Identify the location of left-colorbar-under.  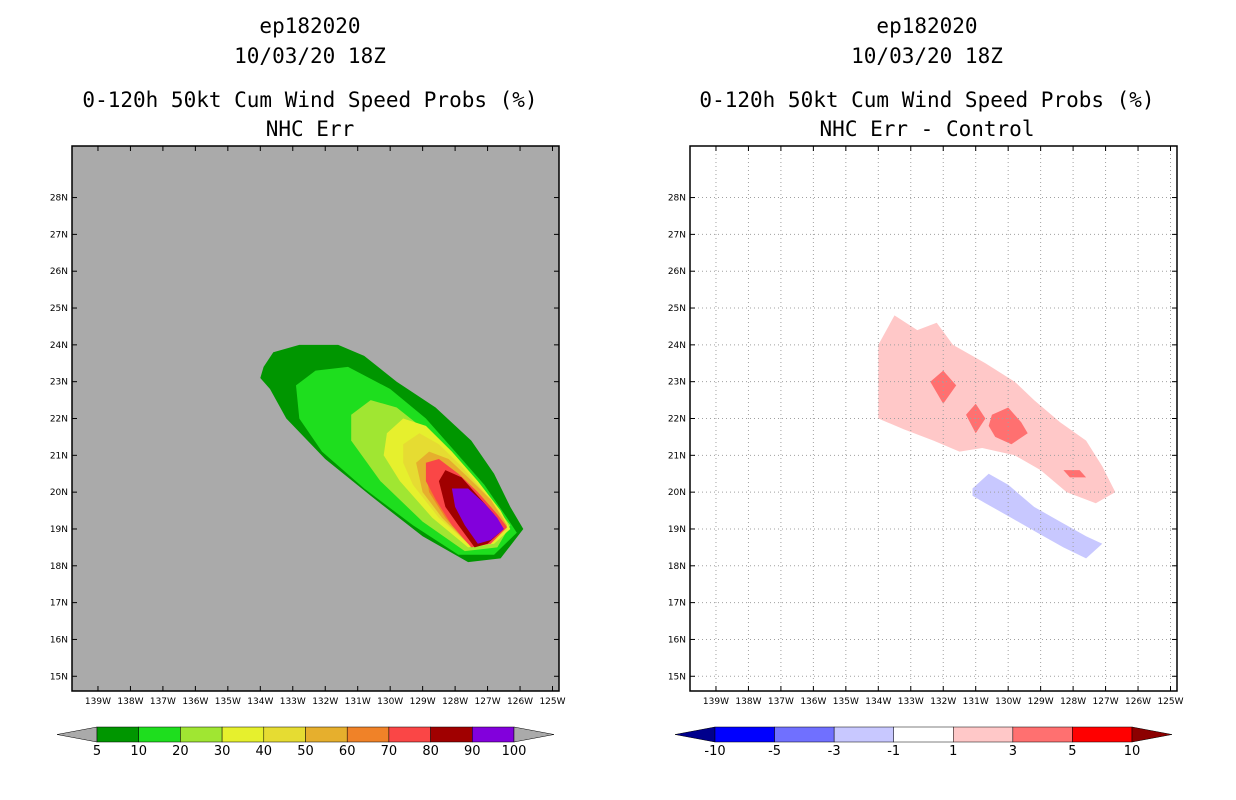
(77, 734).